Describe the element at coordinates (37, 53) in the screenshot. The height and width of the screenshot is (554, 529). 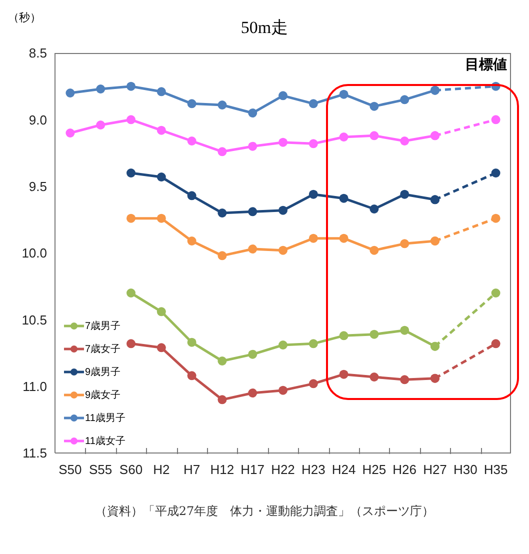
I see `y-tick-label: 8.5` at that location.